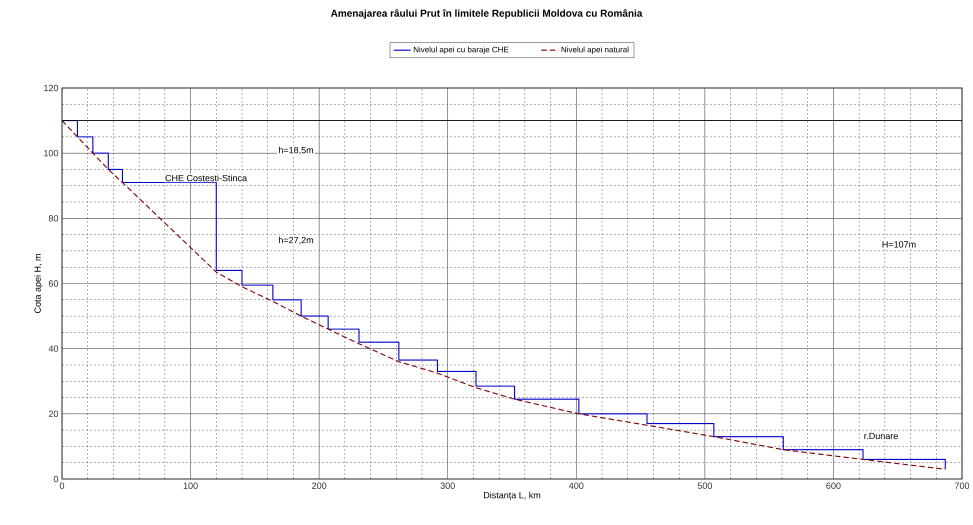 The height and width of the screenshot is (525, 973). What do you see at coordinates (512, 496) in the screenshot?
I see `x-axis-title: Distanța L, km` at bounding box center [512, 496].